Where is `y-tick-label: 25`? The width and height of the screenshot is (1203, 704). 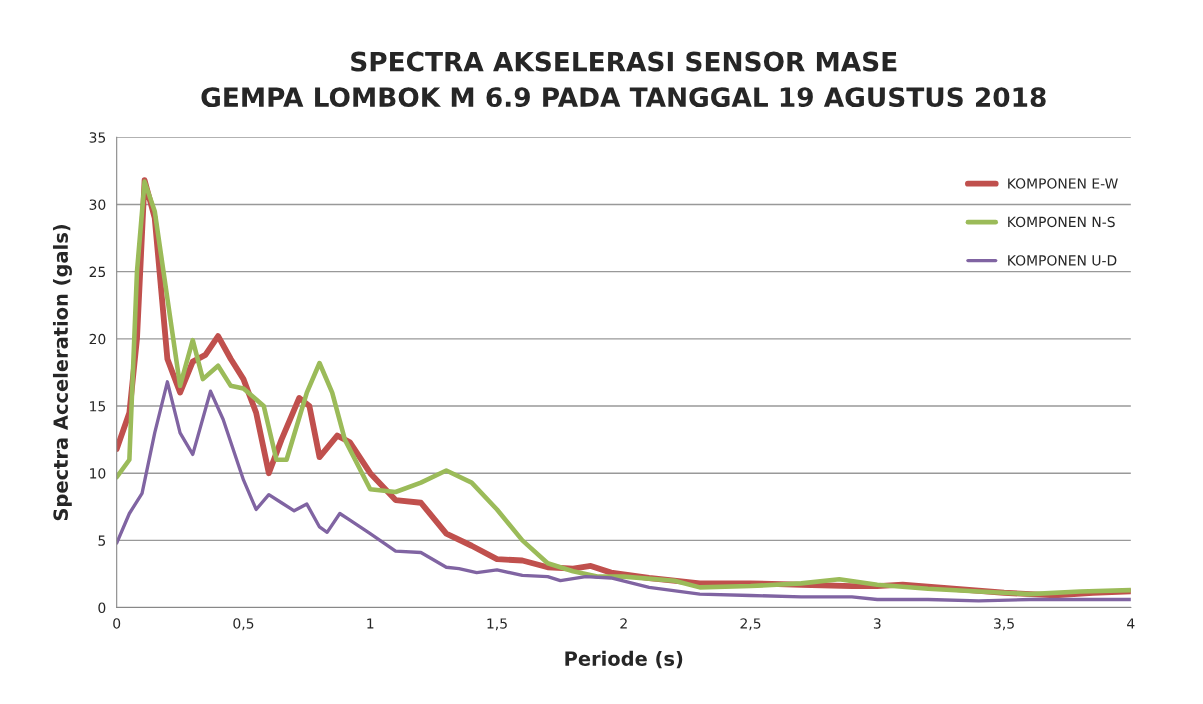
y-tick-label: 25 is located at coordinates (97, 272).